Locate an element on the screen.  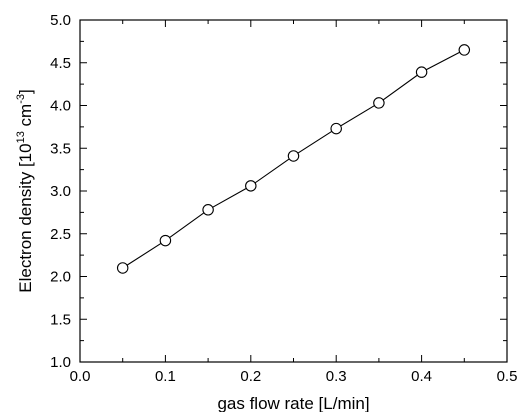
y-axis-title: Electron density [1013 cm-3] is located at coordinates (25, 190).